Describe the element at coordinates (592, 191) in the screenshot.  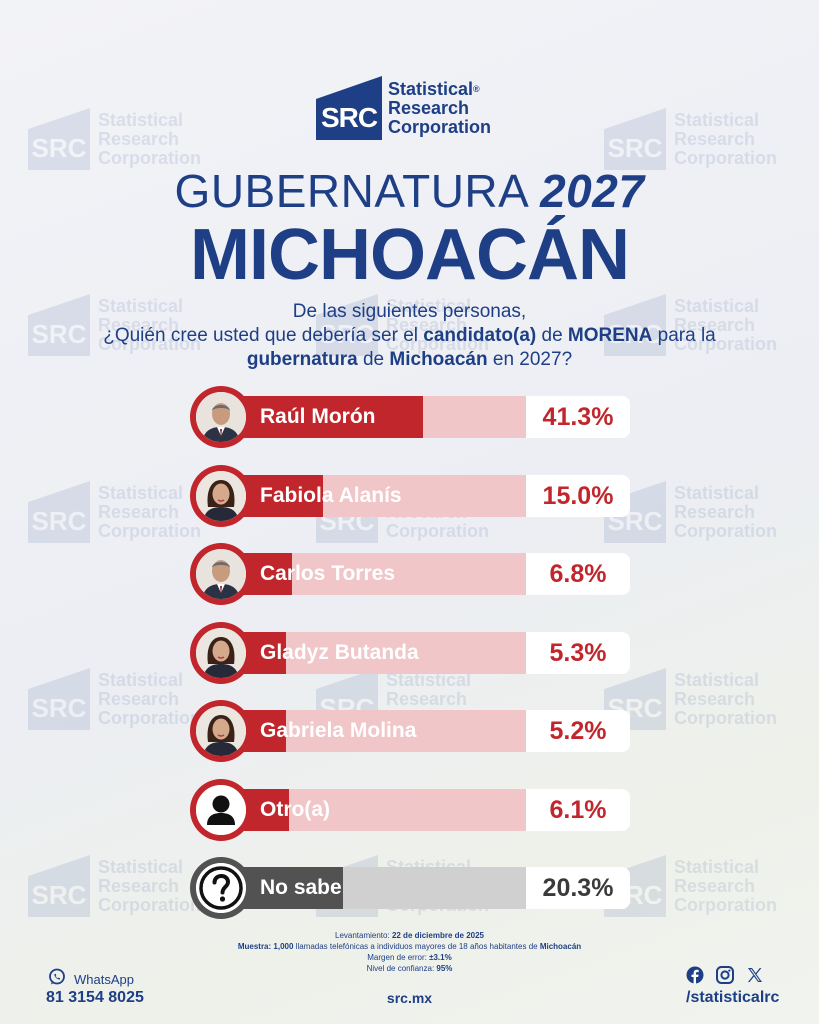
I see `title-year: 2027` at that location.